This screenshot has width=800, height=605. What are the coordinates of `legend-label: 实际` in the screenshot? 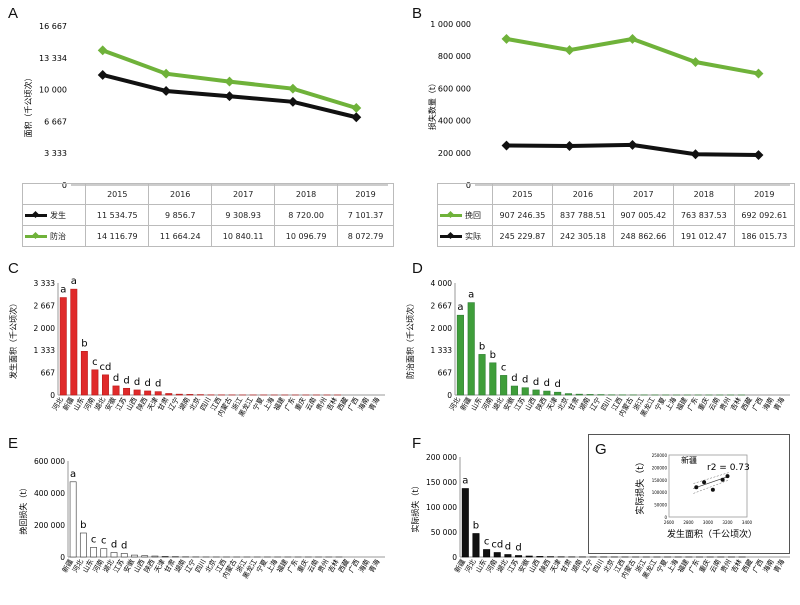 It's located at (473, 236).